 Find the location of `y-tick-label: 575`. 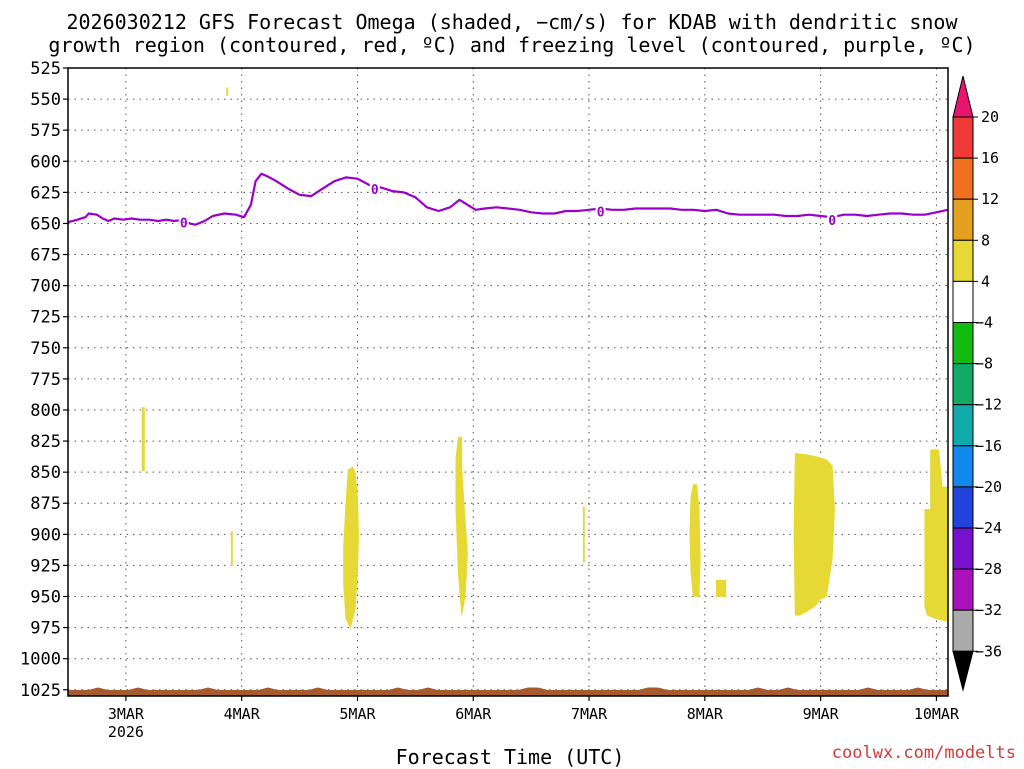

y-tick-label: 575 is located at coordinates (45, 131).